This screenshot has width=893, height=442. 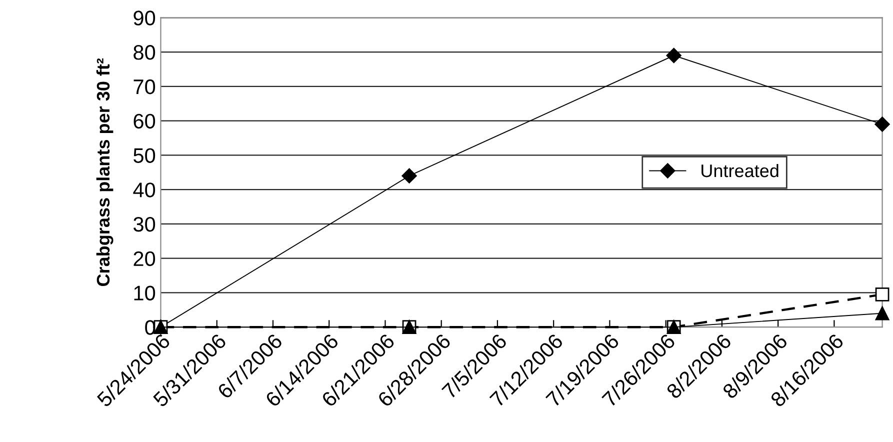 What do you see at coordinates (145, 293) in the screenshot?
I see `y-tick-label: 10` at bounding box center [145, 293].